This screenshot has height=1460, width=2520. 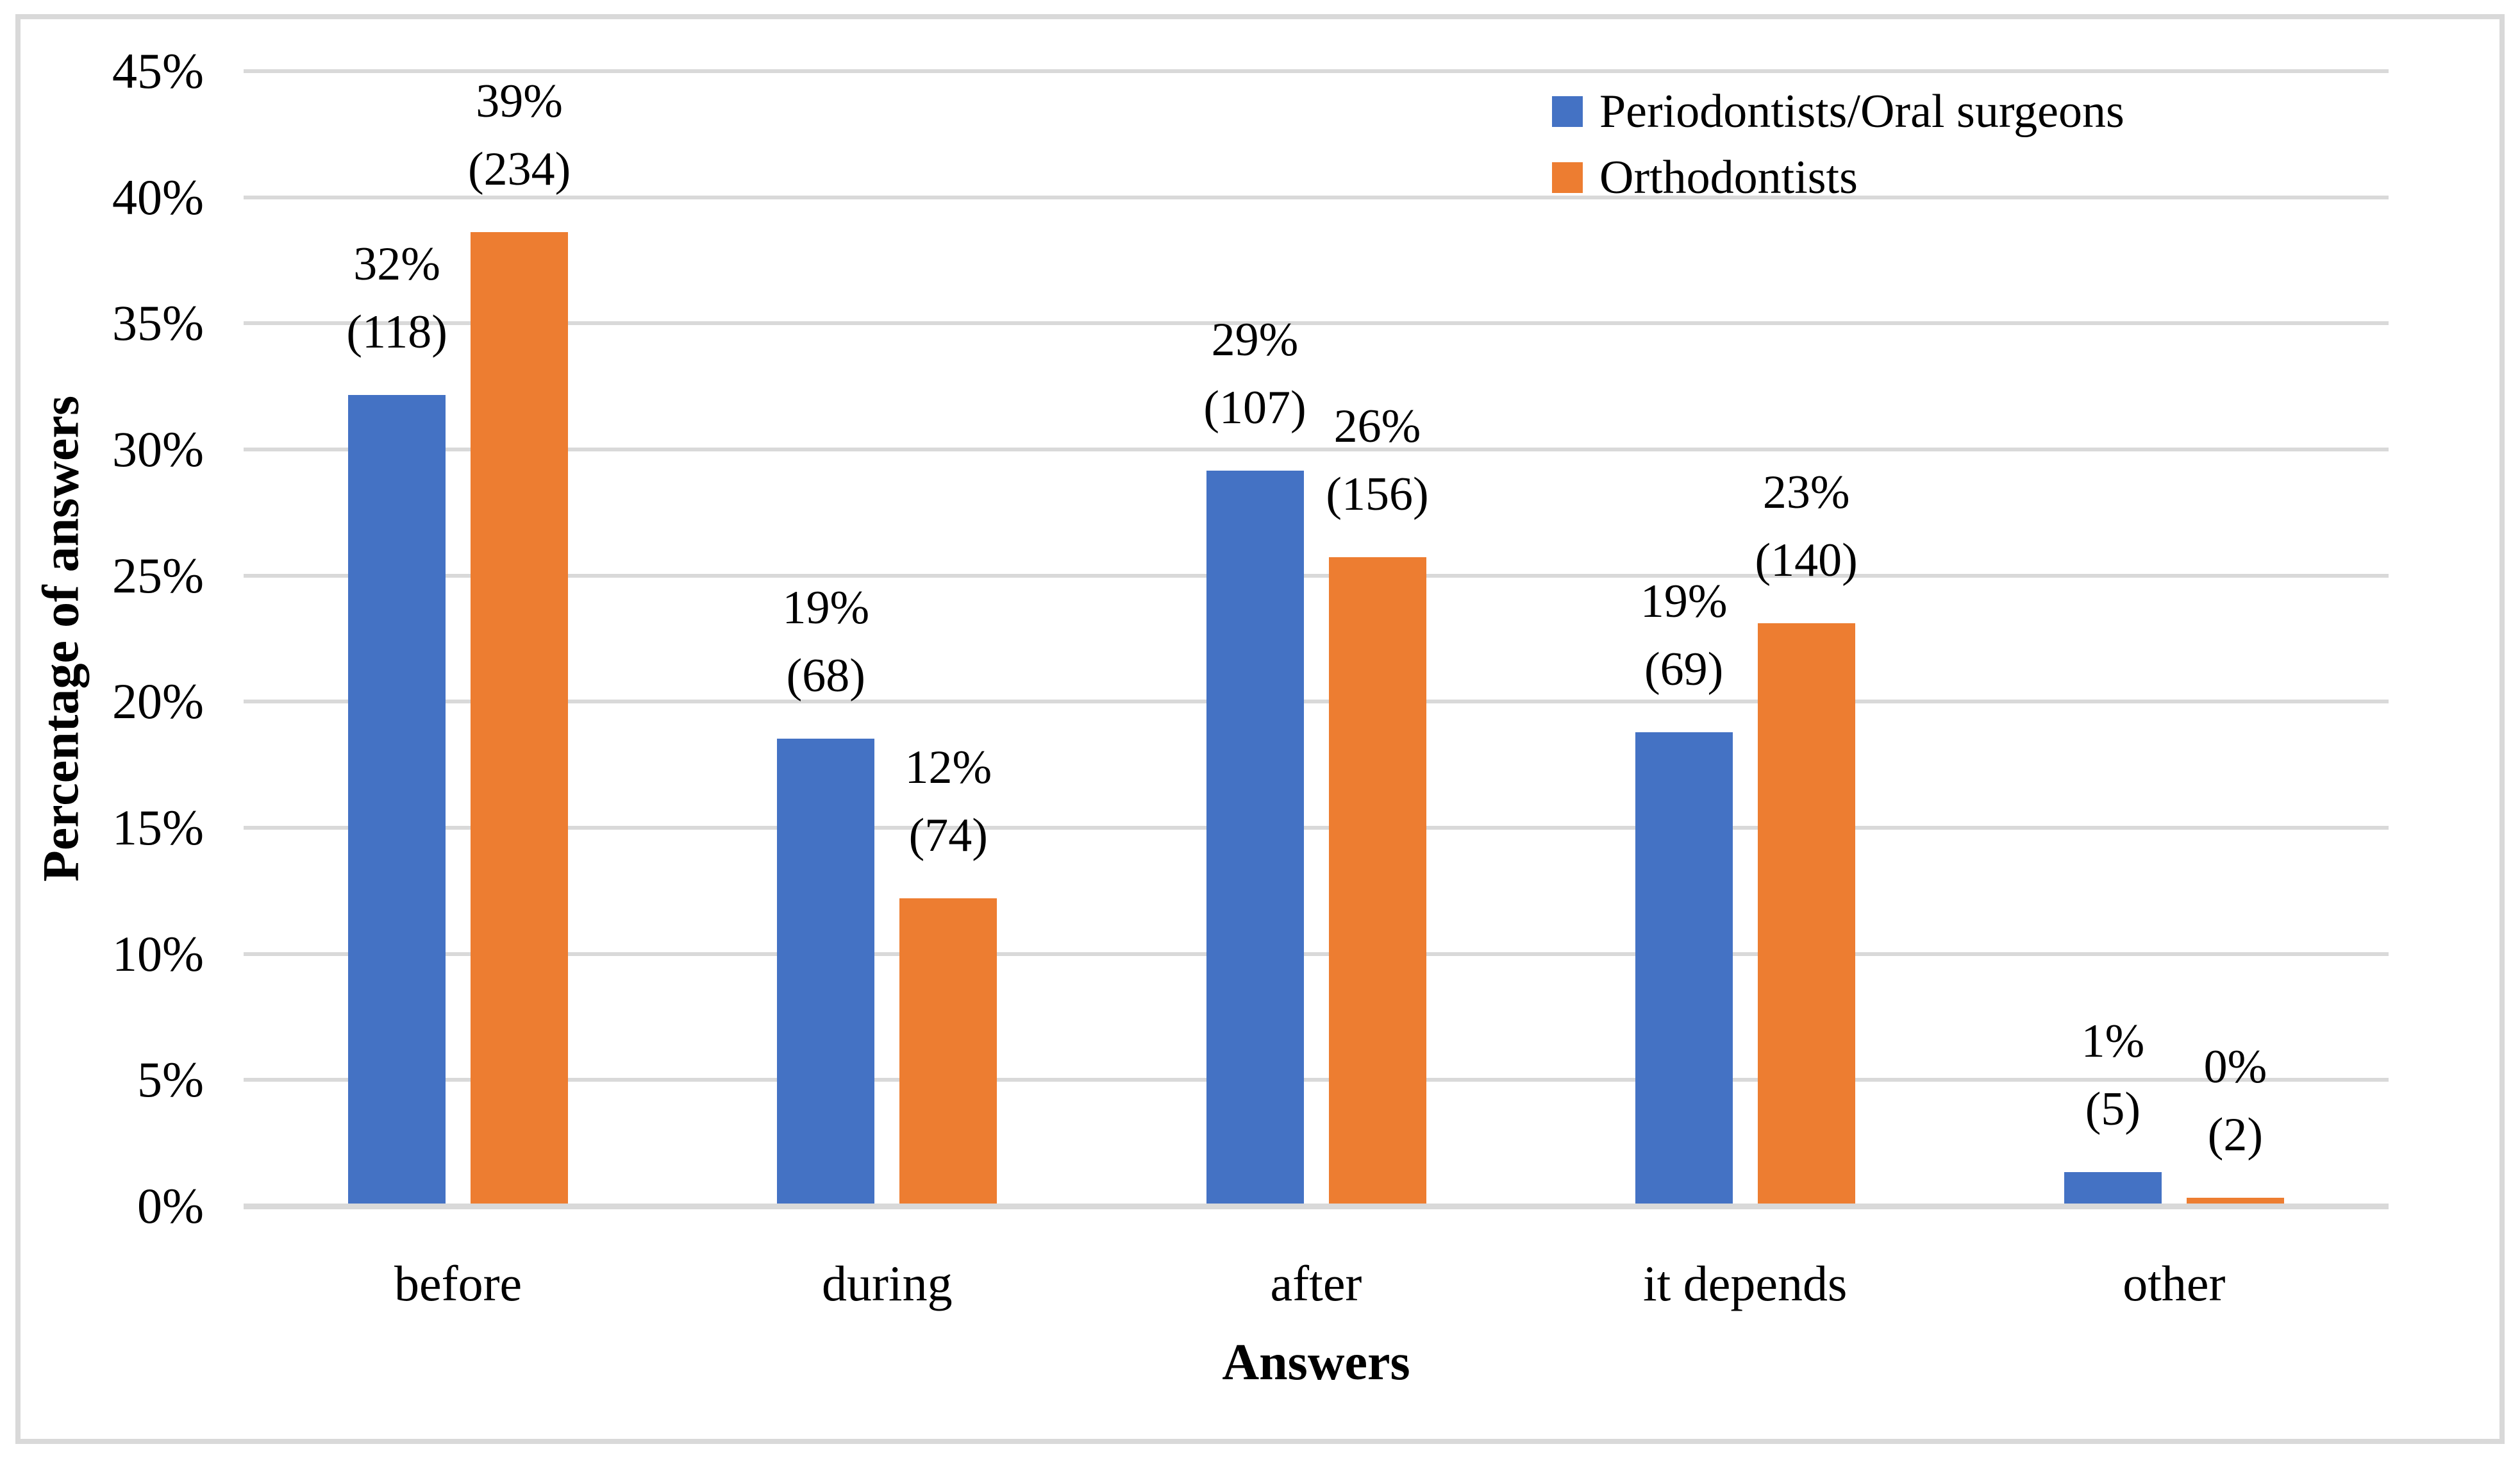 What do you see at coordinates (887, 1283) in the screenshot?
I see `x-category-label: during` at bounding box center [887, 1283].